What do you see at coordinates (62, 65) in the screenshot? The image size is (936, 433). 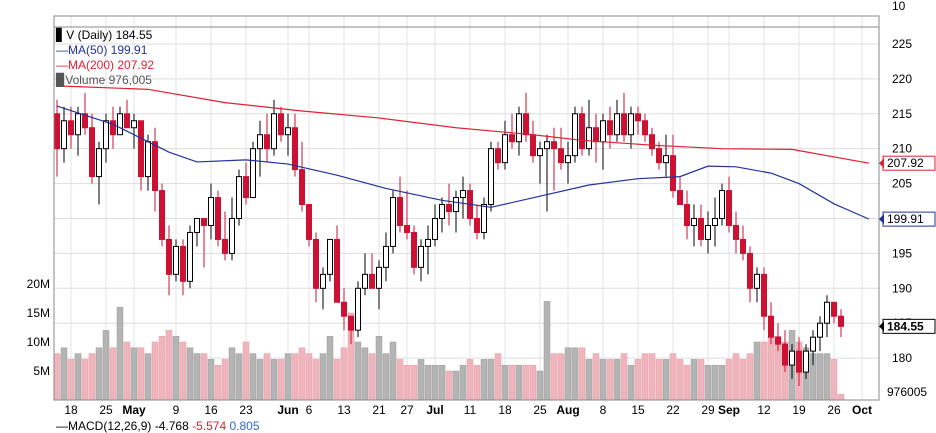 I see `ma200-swatch-icon: —` at bounding box center [62, 65].